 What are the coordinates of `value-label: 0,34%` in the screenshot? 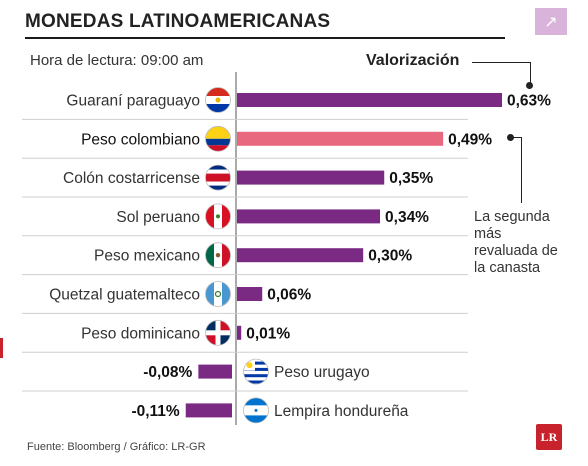 It's located at (407, 217).